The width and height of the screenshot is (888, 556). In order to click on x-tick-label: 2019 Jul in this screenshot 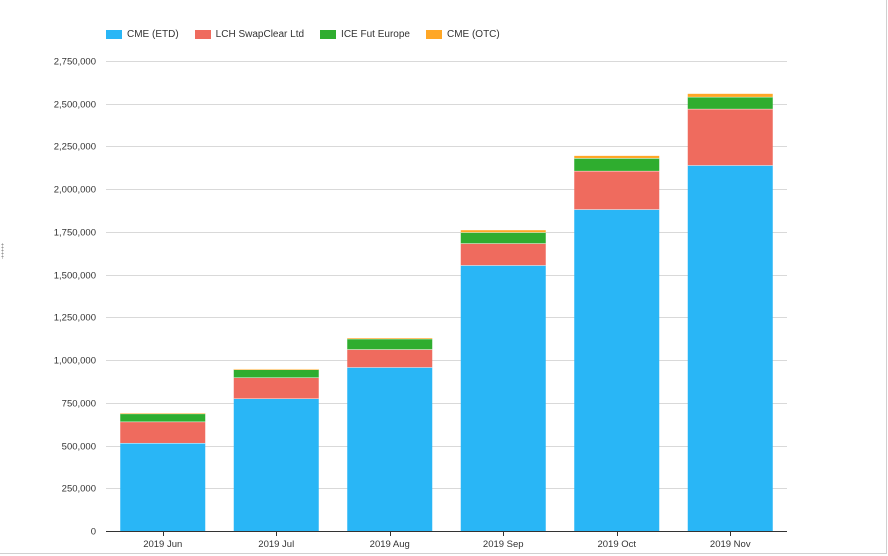, I will do `click(276, 544)`.